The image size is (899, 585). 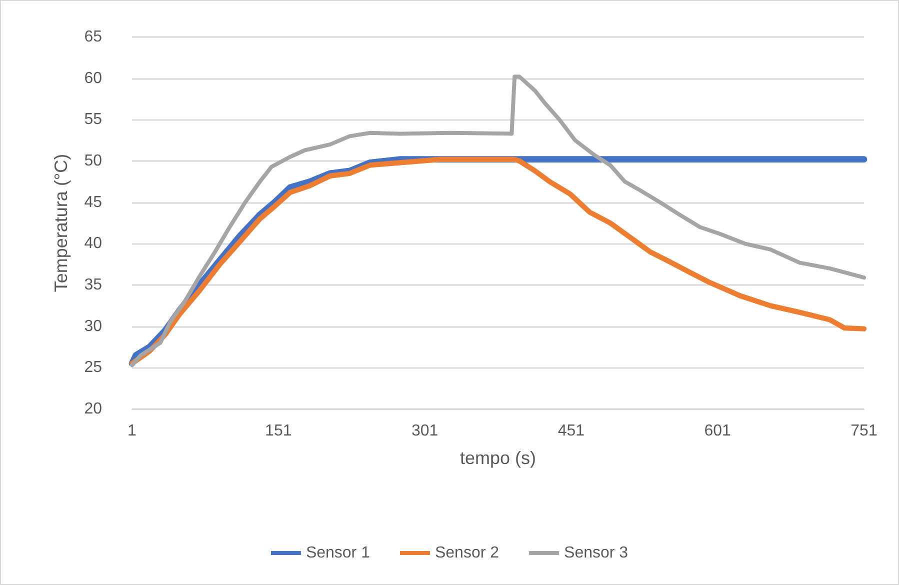 I want to click on y-tick-label: 50, so click(x=93, y=161).